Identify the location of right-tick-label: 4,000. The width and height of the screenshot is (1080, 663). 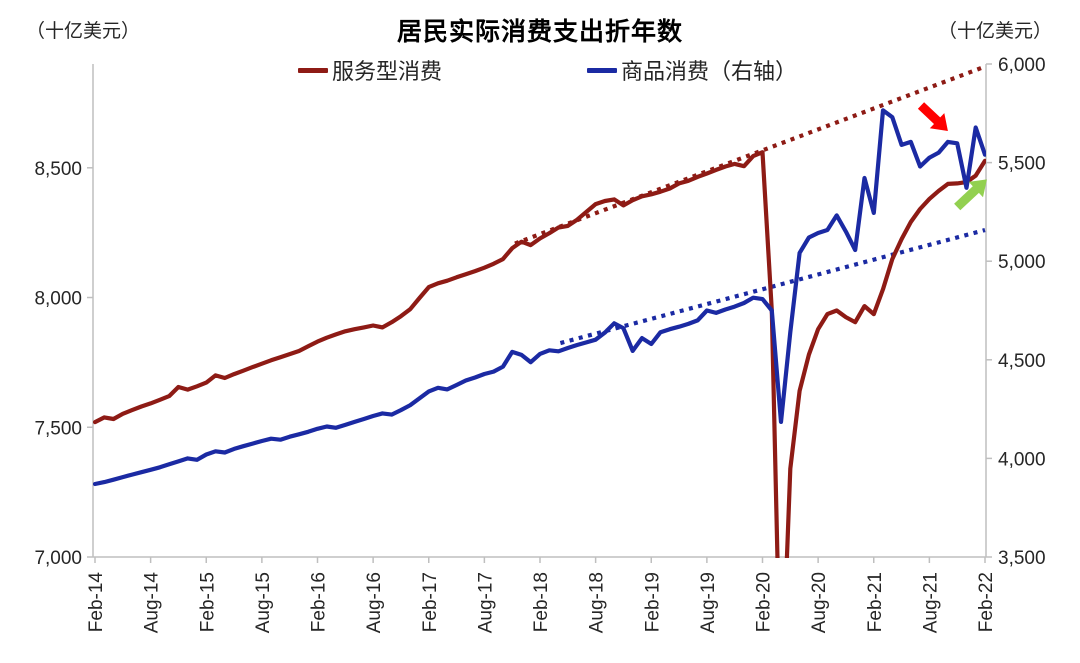
(1022, 459).